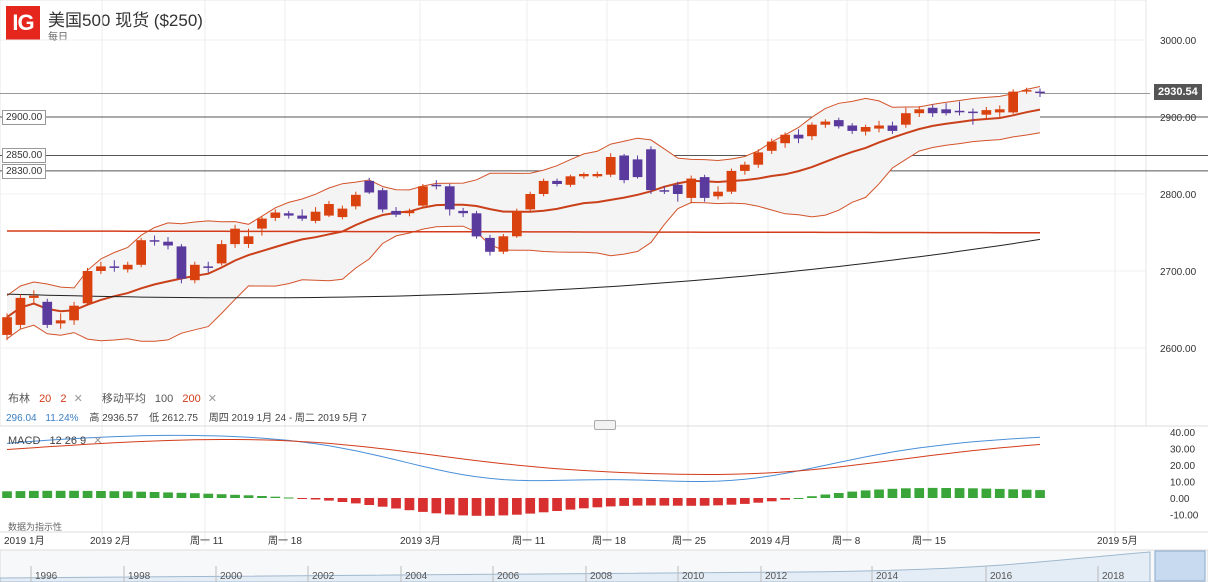 The image size is (1208, 582). I want to click on bollinger-dev: 2, so click(63, 399).